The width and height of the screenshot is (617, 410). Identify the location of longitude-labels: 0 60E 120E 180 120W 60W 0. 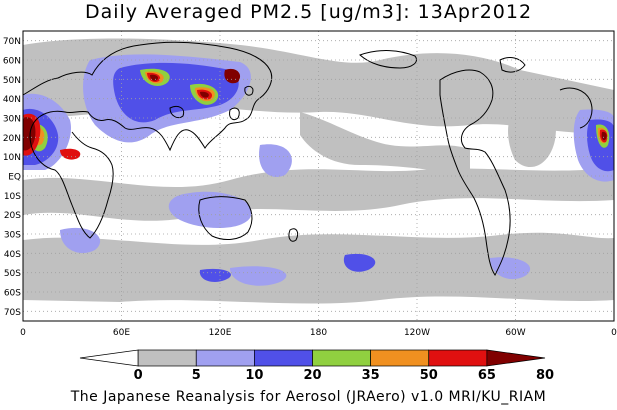
(318, 333).